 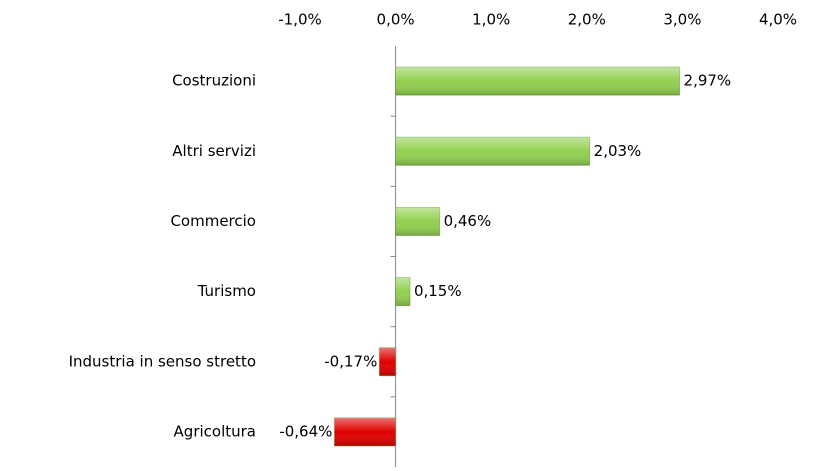 What do you see at coordinates (215, 431) in the screenshot?
I see `category-label: Agricoltura` at bounding box center [215, 431].